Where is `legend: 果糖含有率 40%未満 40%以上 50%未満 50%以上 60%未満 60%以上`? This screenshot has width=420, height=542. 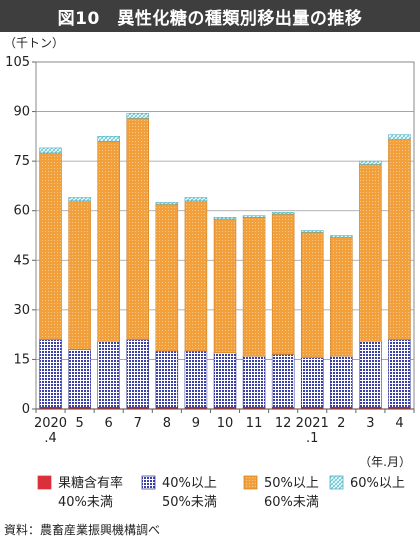
legend: 果糖含有率 40%未満 40%以上 50%未満 50%以上 60%未満 60%以上 is located at coordinates (221, 492).